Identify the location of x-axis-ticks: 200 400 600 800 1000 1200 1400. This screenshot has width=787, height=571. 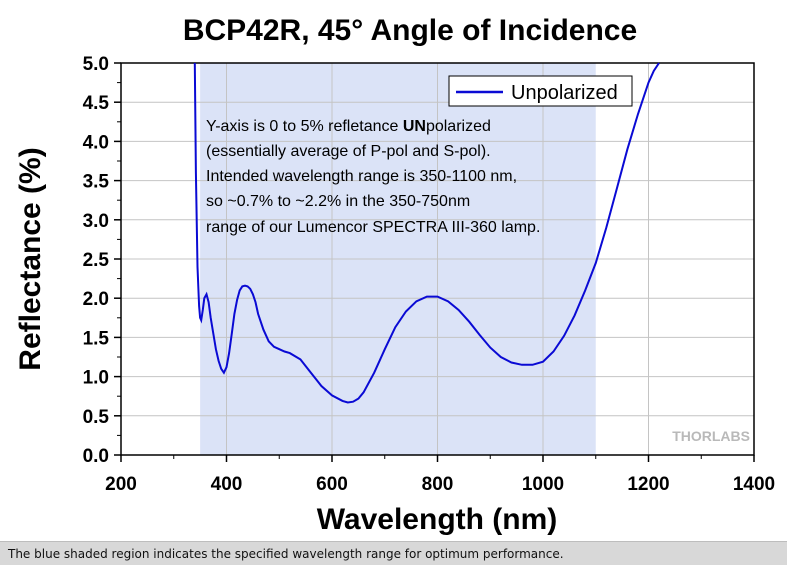
(440, 475).